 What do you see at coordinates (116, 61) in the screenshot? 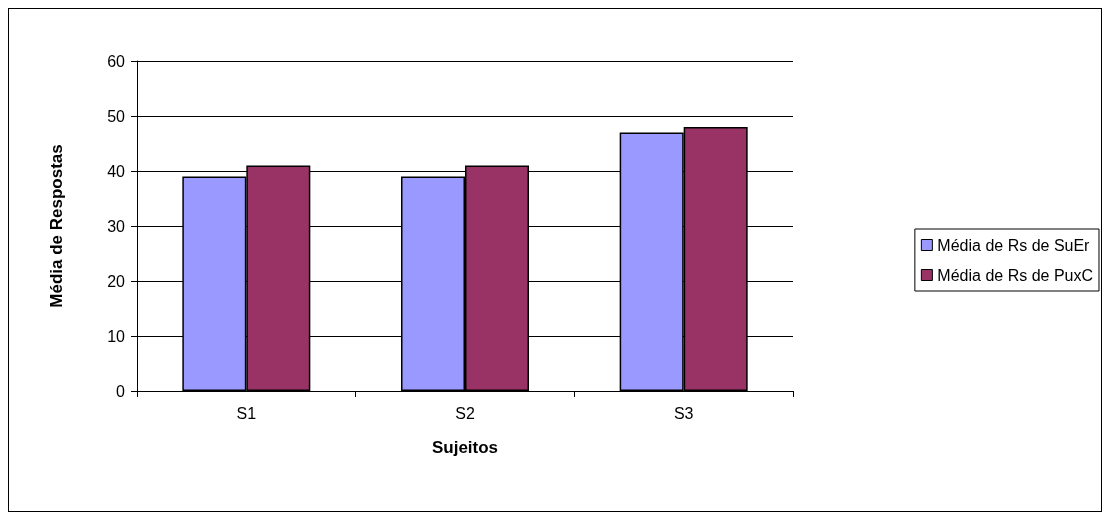
I see `y-tick-label: 60` at bounding box center [116, 61].